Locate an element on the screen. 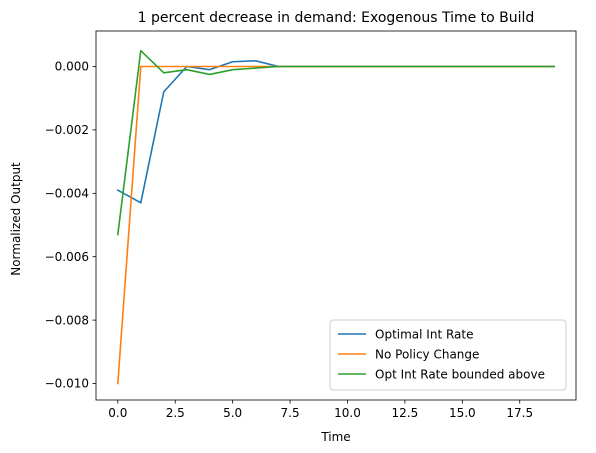 The image size is (596, 453). x-tick-label: 2.5 is located at coordinates (175, 413).